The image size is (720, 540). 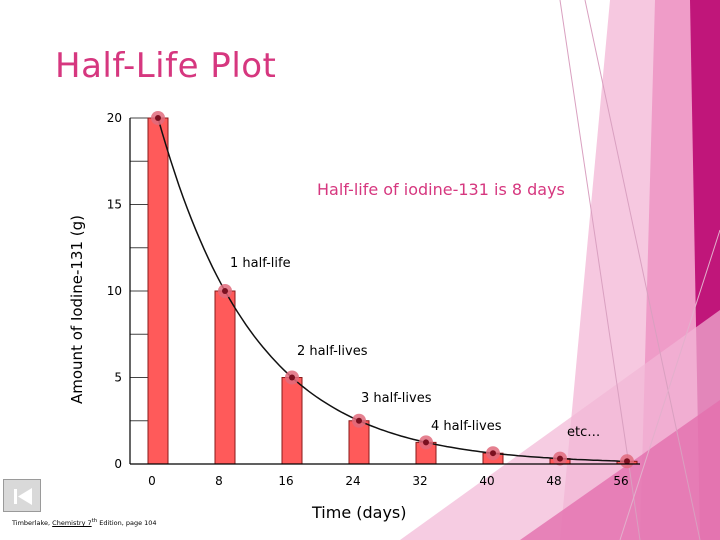 I want to click on credit-book: Chemistry 7, so click(x=72, y=523).